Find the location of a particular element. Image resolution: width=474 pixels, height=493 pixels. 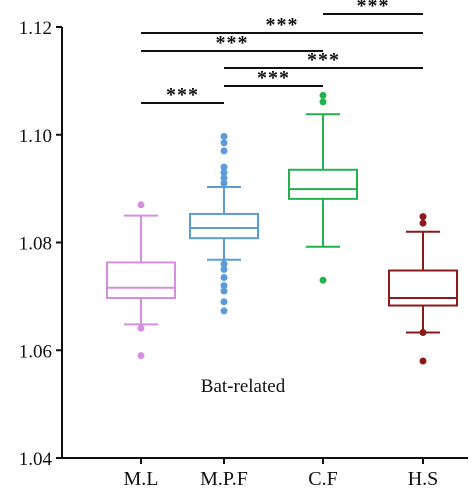

y-tick-label: 1.10 is located at coordinates (35, 136).